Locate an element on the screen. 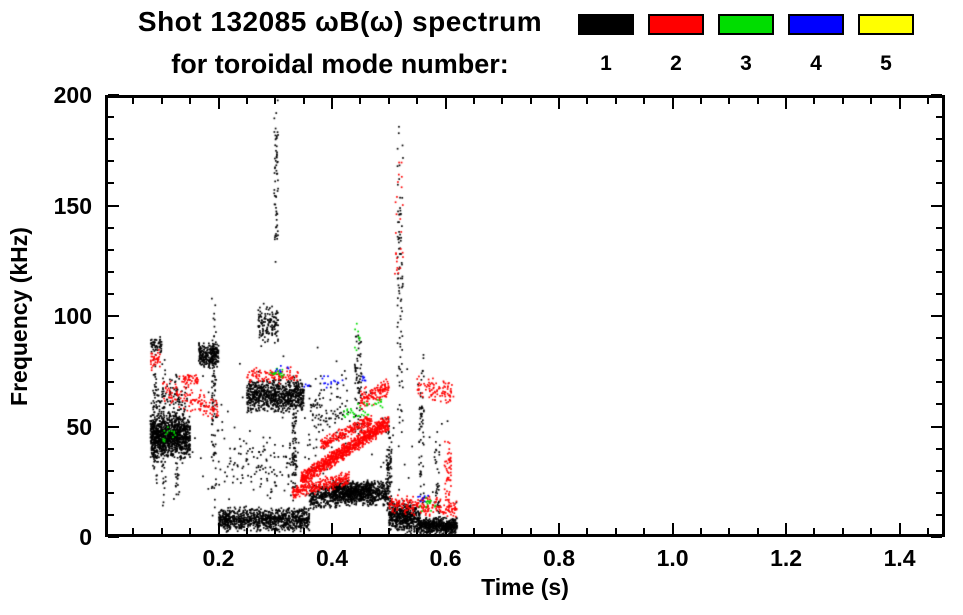  legend-item-3: 3 is located at coordinates (746, 45).